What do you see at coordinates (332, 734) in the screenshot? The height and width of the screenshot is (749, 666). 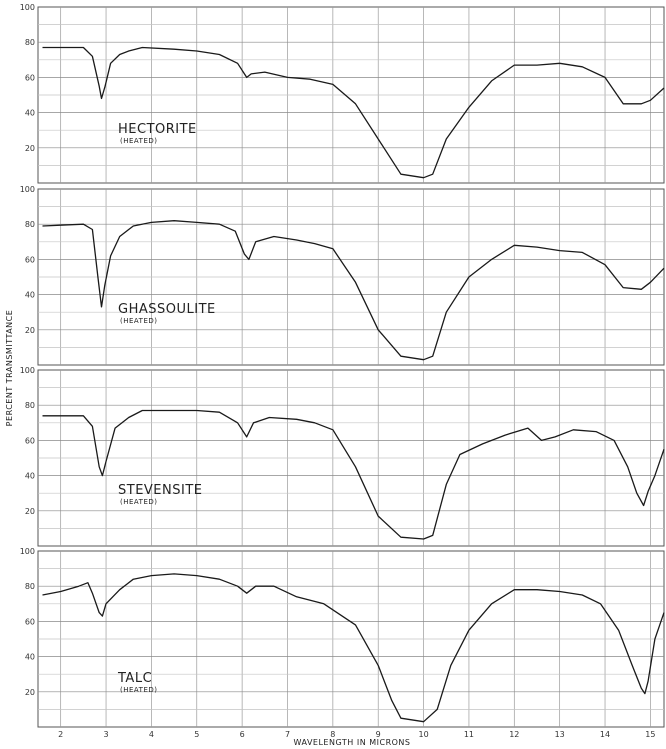 I see `x-tick-label: 8` at bounding box center [332, 734].